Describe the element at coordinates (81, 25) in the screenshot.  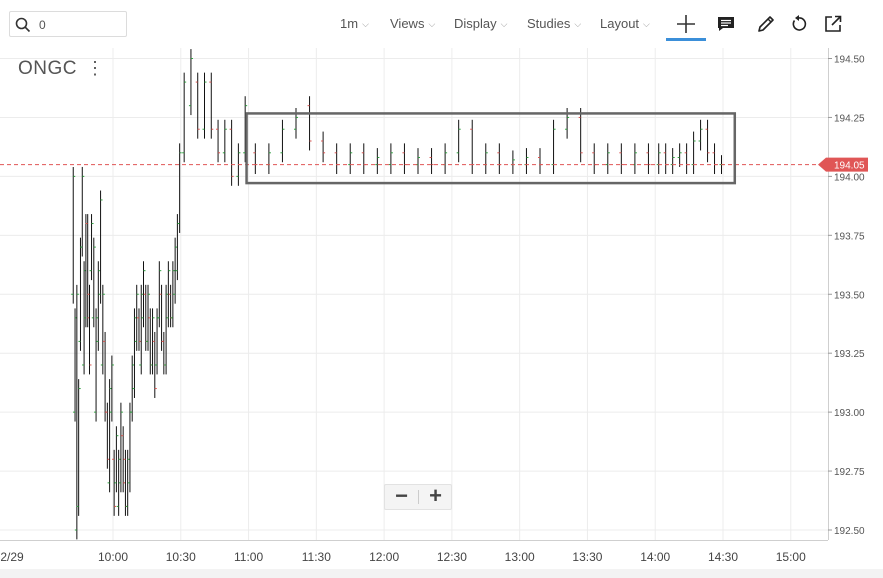
I see `search-input` at that location.